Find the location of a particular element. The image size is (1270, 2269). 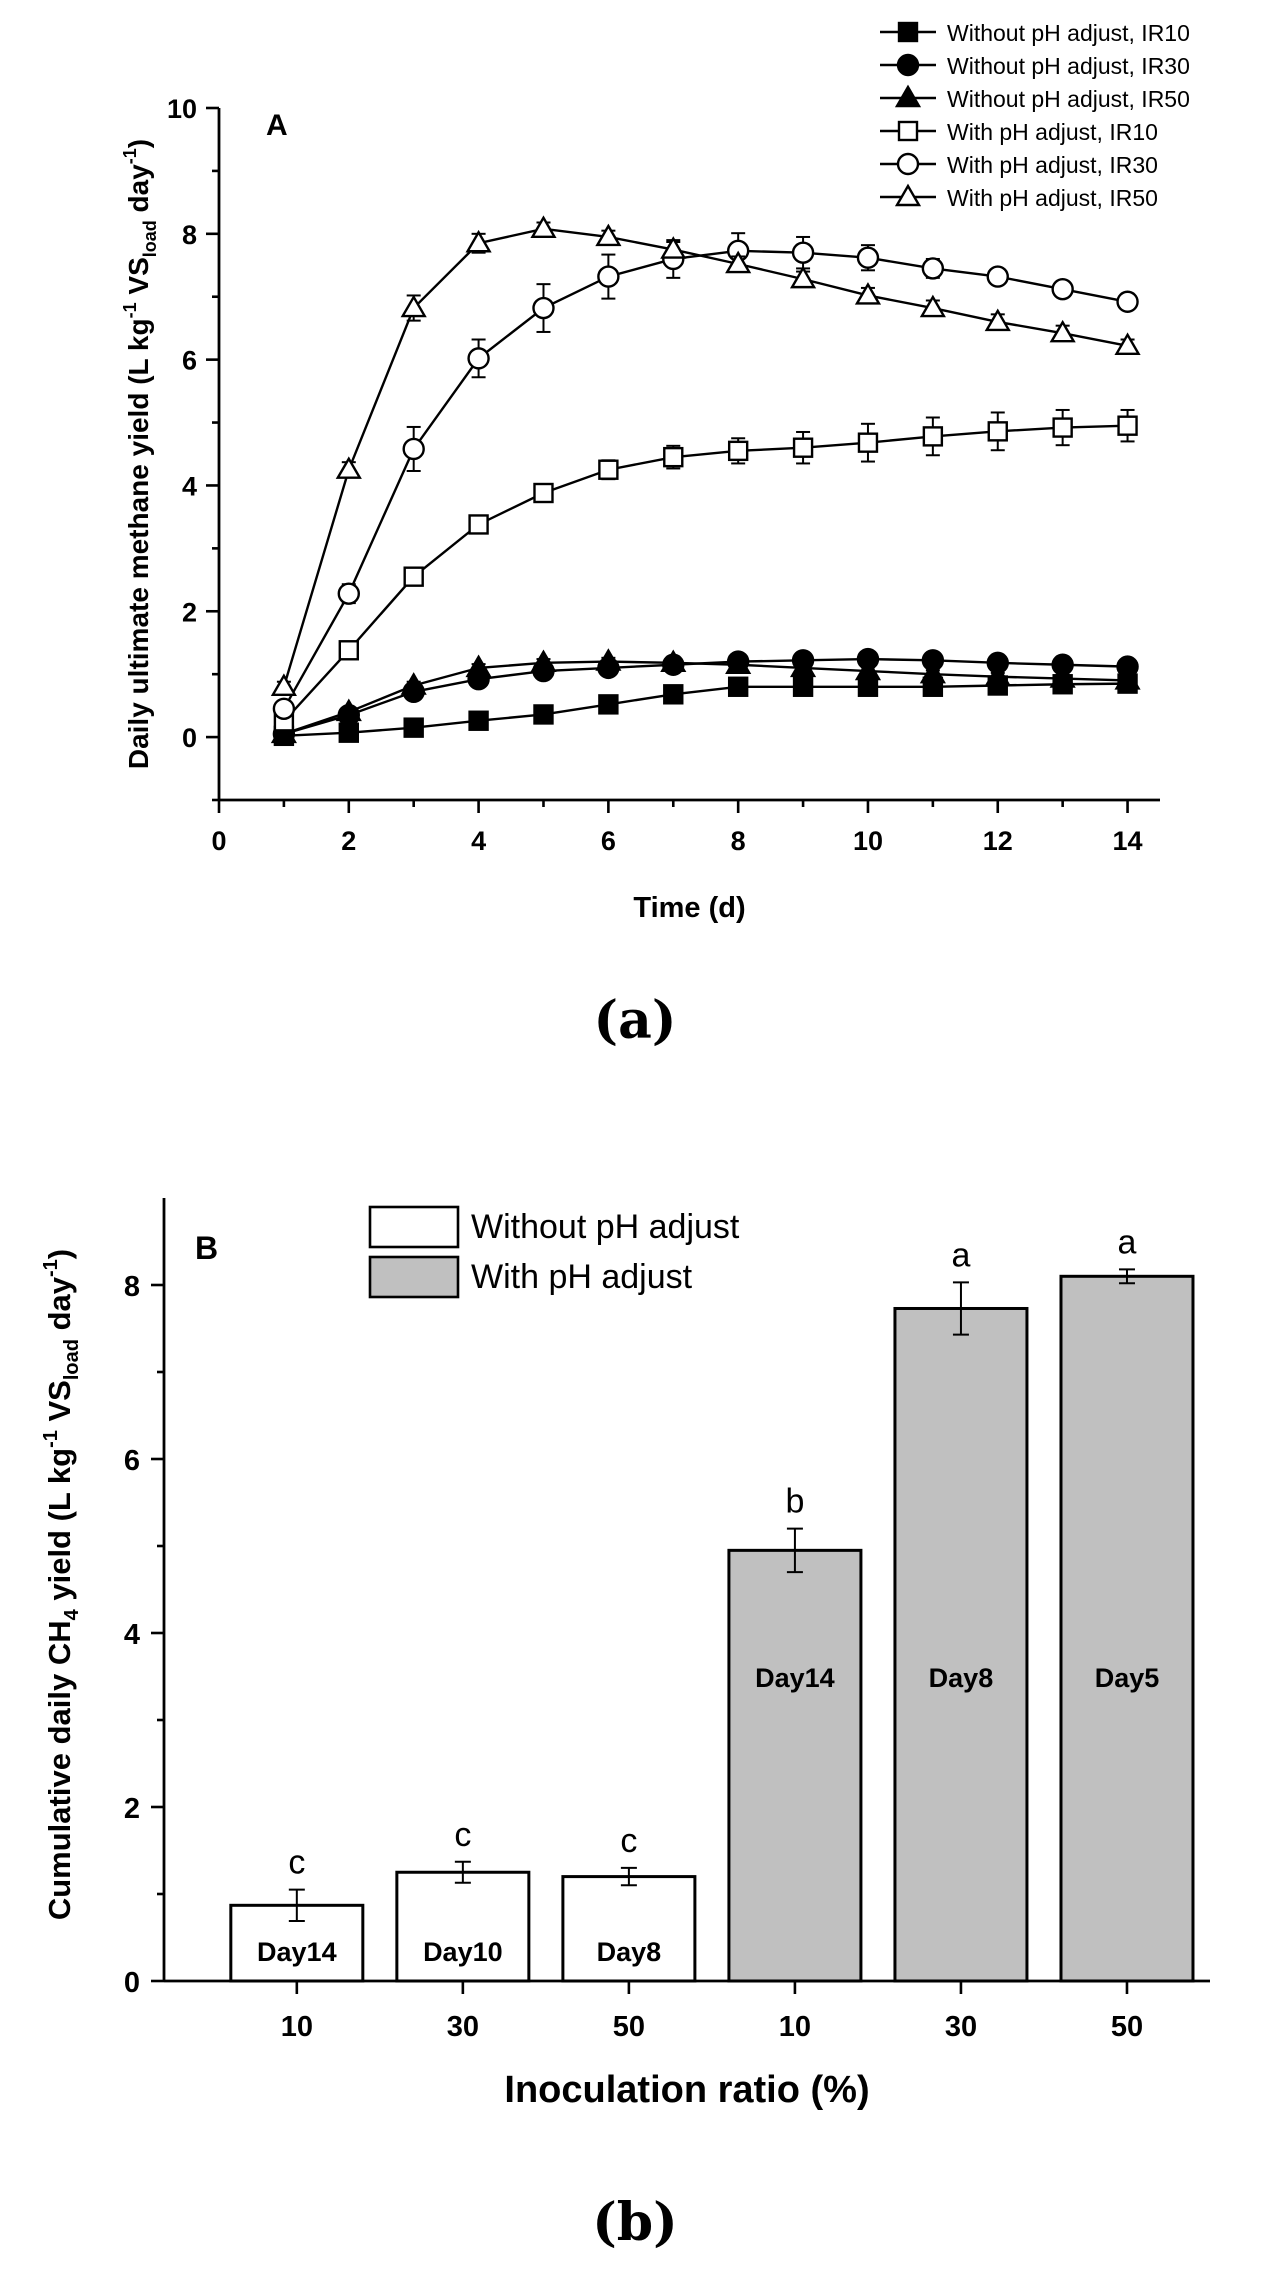

y-tick-label: 10 is located at coordinates (182, 109).